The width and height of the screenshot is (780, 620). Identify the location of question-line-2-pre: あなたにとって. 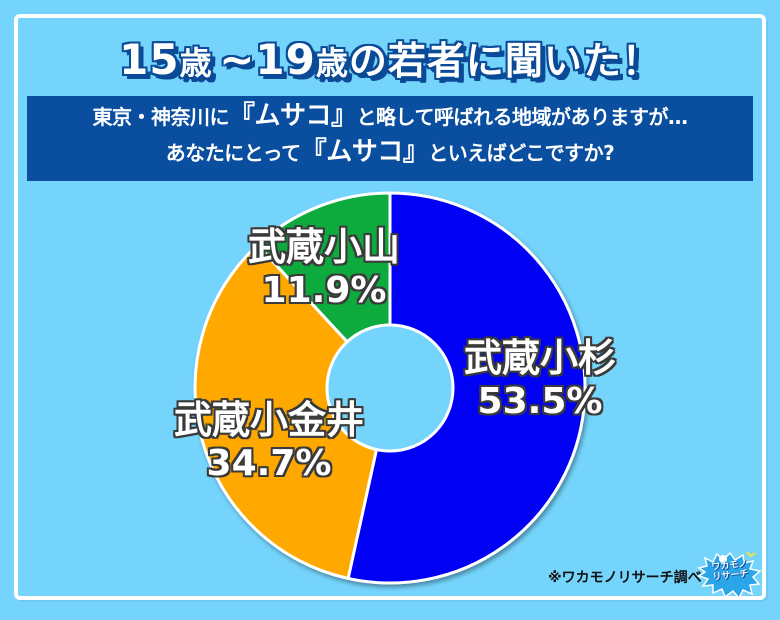
(233, 153).